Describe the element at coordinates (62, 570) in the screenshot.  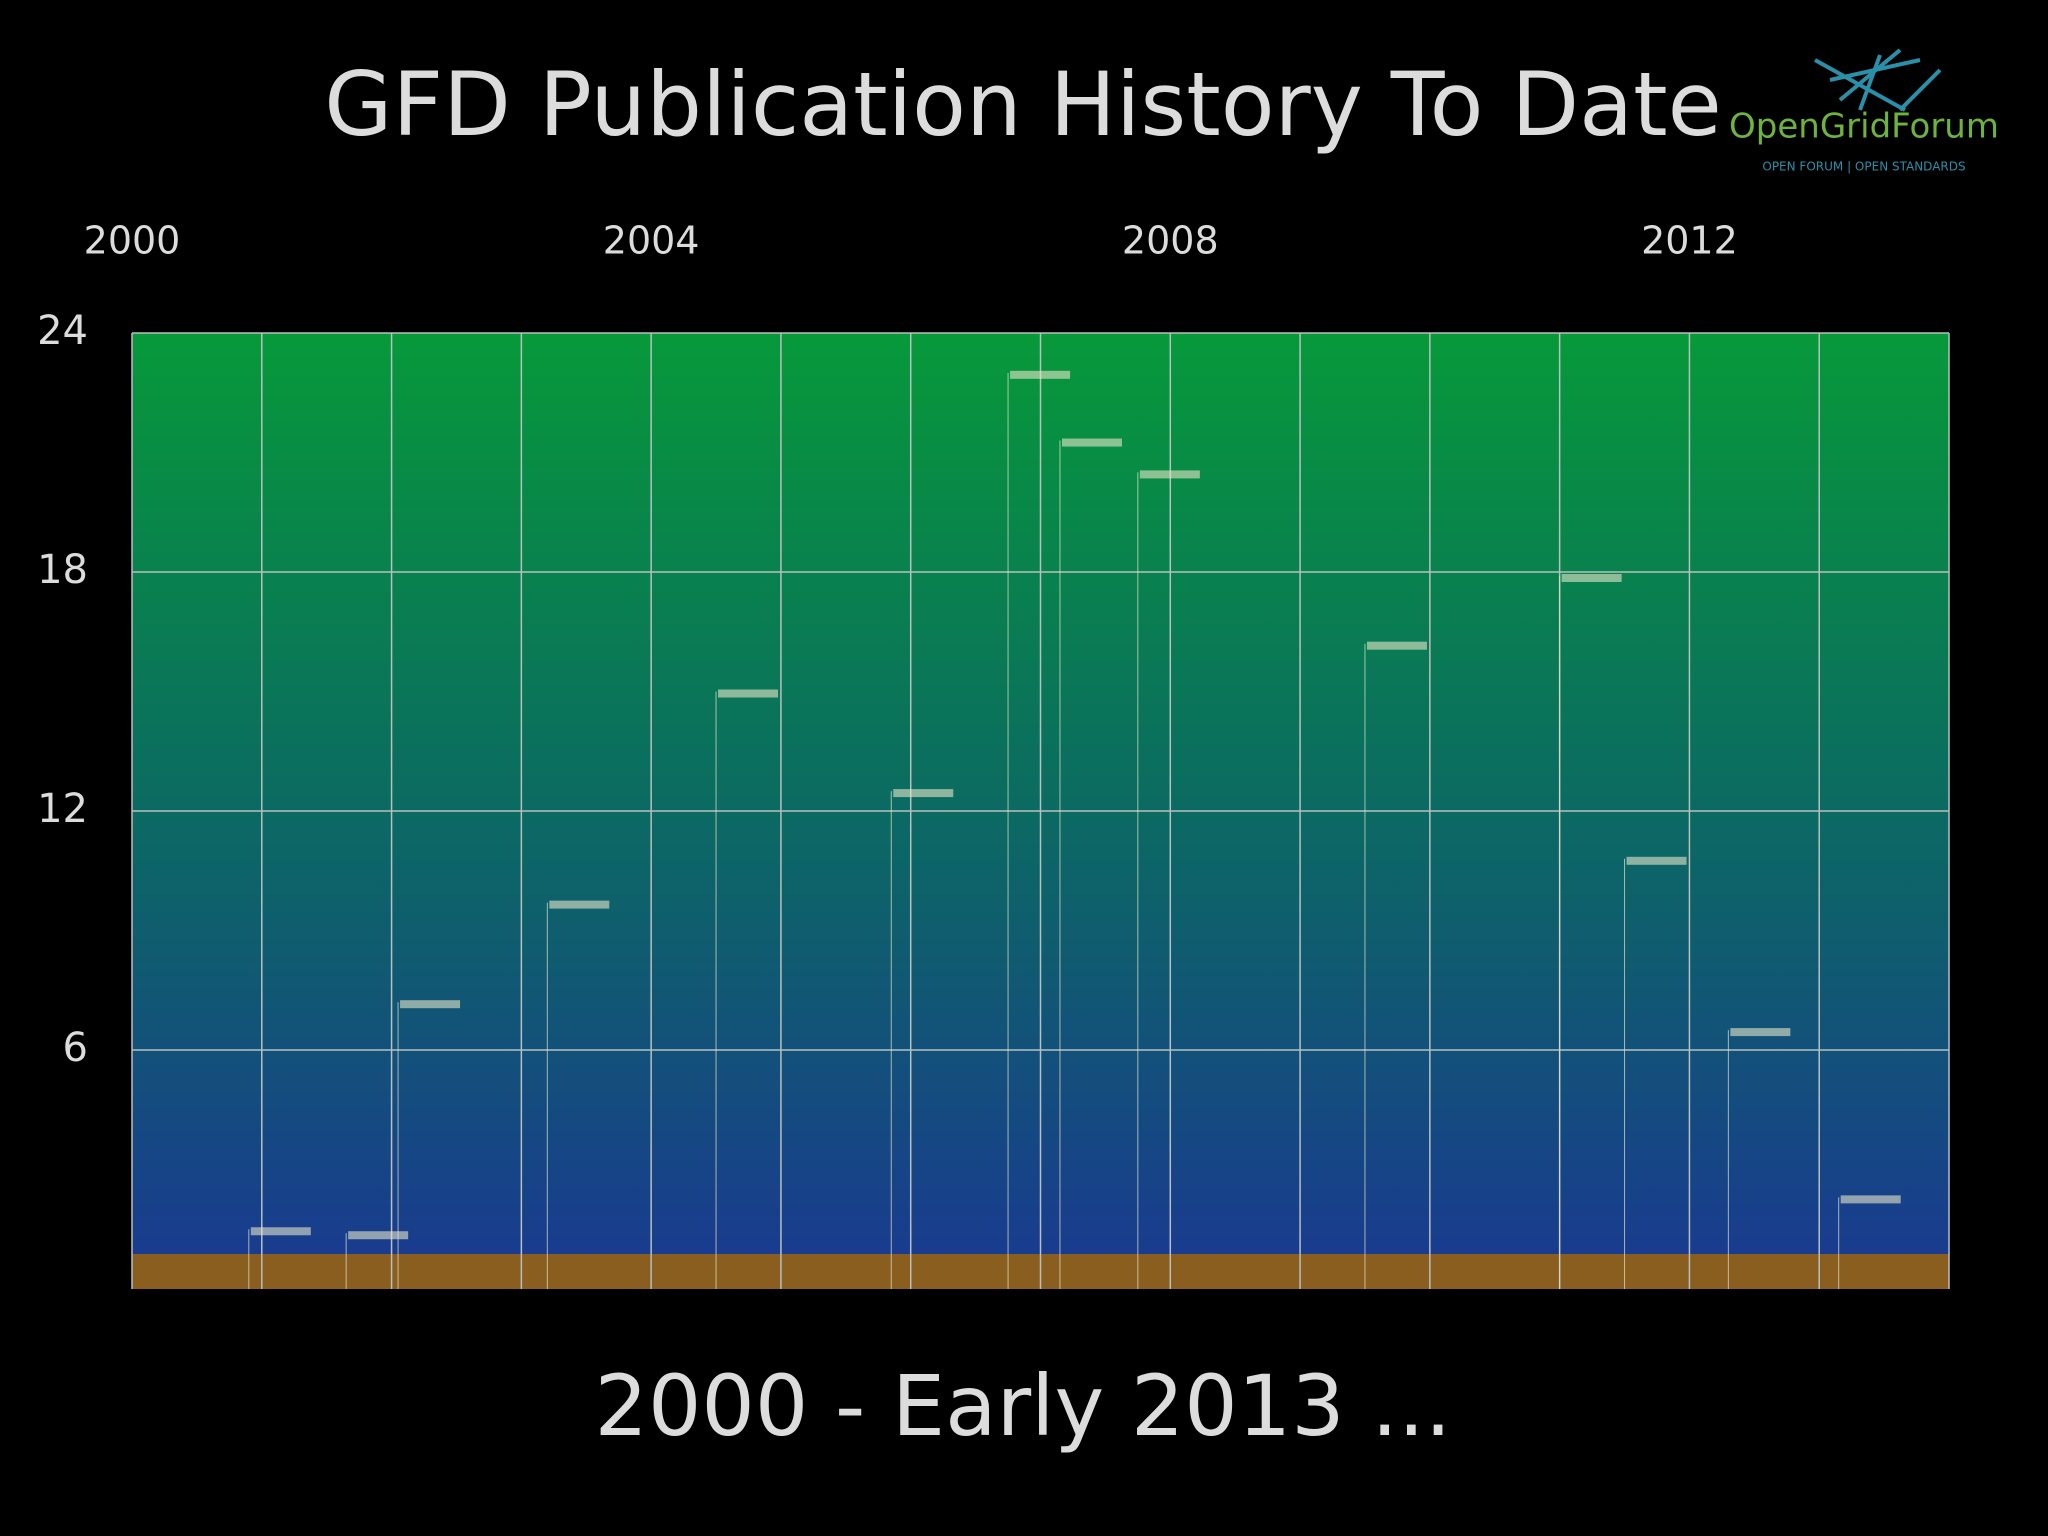
I see `y-tick-label: 18` at that location.